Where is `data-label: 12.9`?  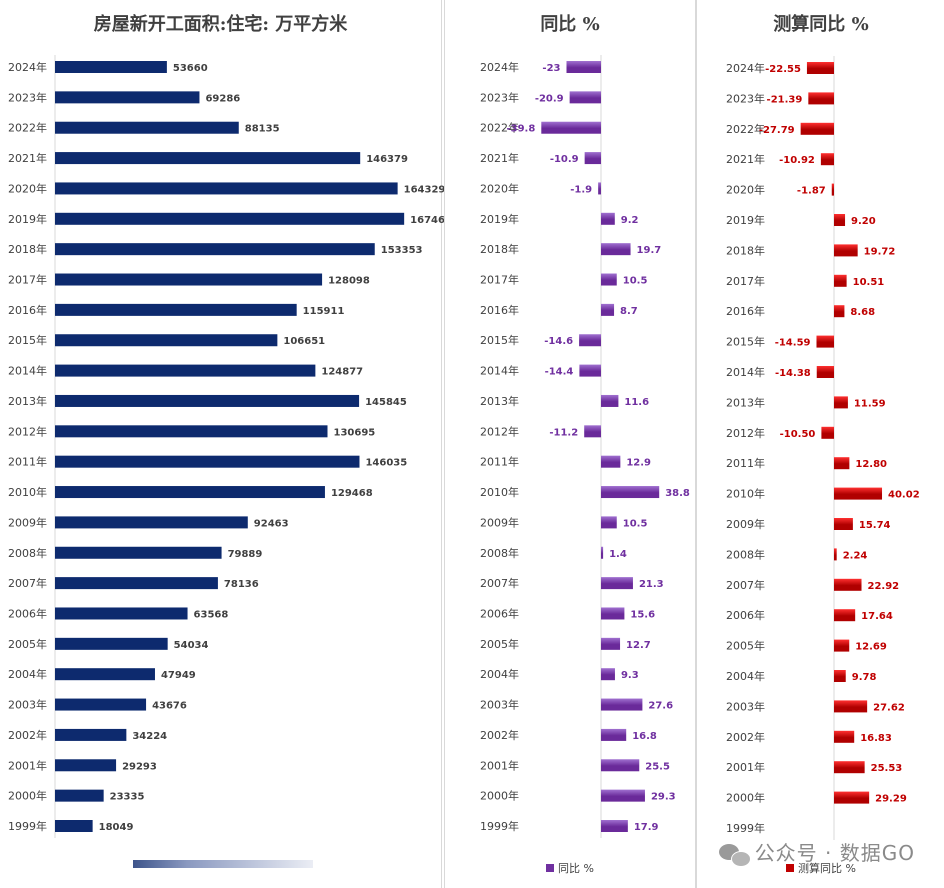
data-label: 12.9 is located at coordinates (638, 463).